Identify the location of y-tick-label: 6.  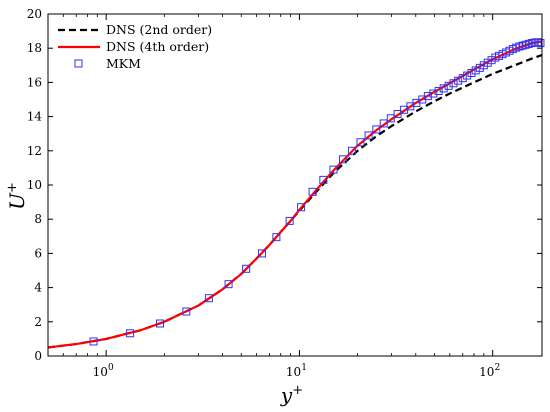
(38, 253).